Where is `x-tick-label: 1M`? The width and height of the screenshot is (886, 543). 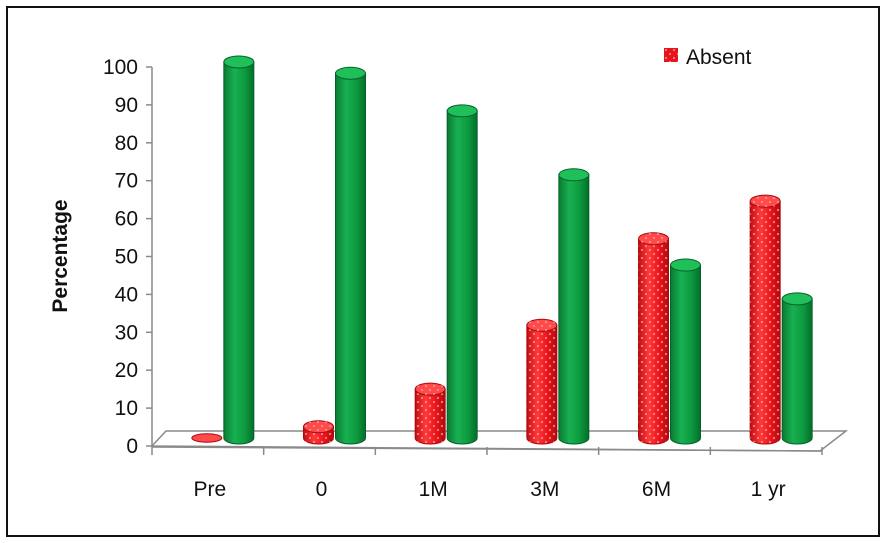 x-tick-label: 1M is located at coordinates (433, 489).